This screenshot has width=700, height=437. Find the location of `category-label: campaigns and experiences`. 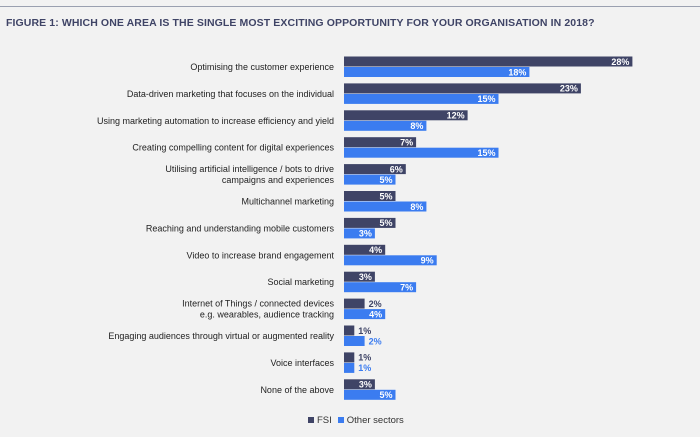

category-label: campaigns and experiences is located at coordinates (278, 180).